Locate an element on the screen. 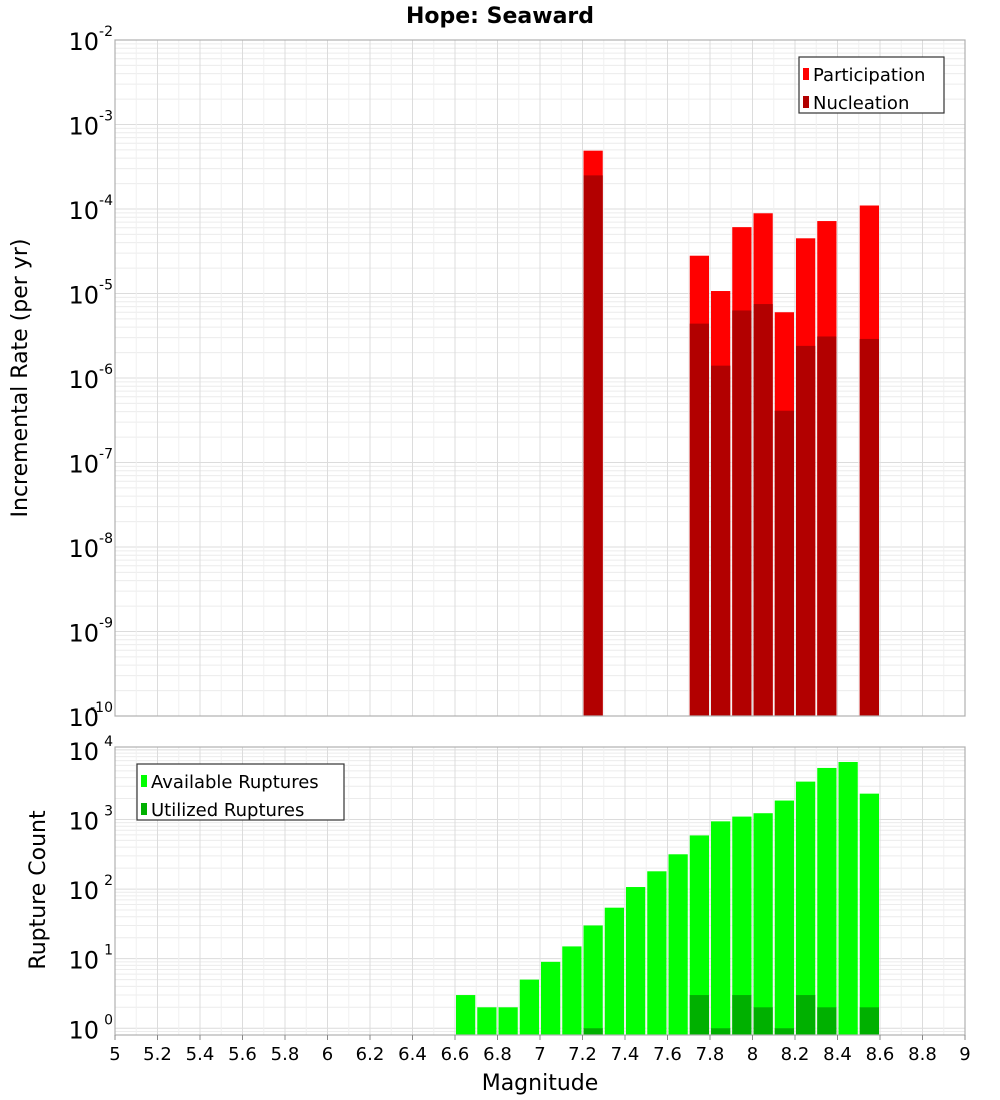  x-tick-label: 7 is located at coordinates (539, 1054).